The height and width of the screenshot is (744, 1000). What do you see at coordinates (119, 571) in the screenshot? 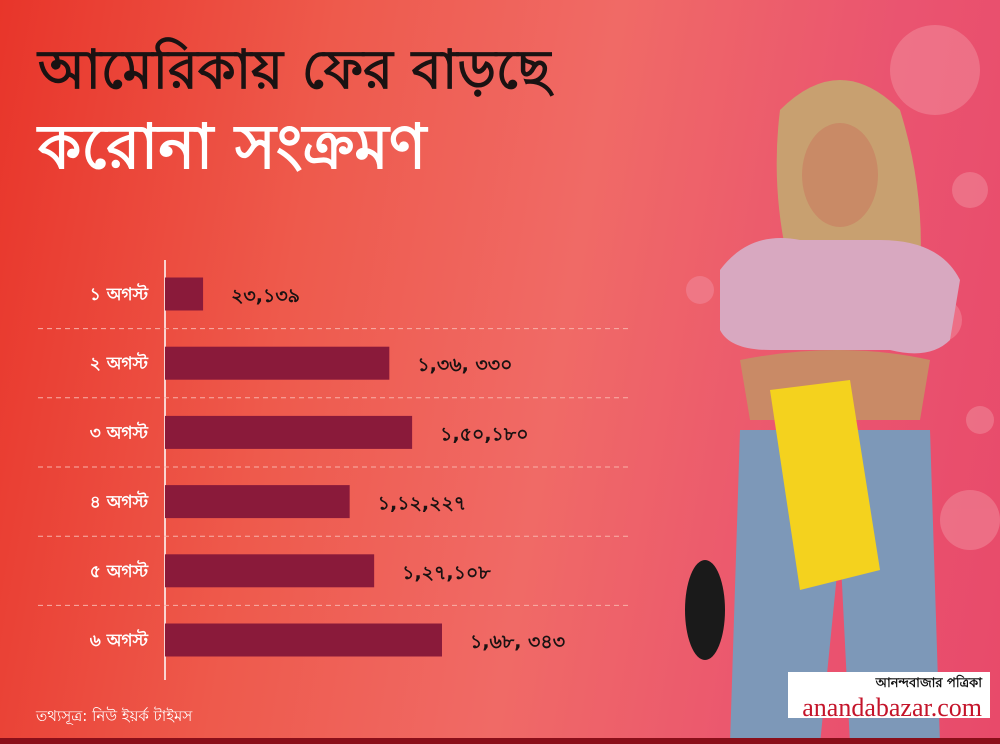
I see `category-label: ৫ অগস্ট` at bounding box center [119, 571].